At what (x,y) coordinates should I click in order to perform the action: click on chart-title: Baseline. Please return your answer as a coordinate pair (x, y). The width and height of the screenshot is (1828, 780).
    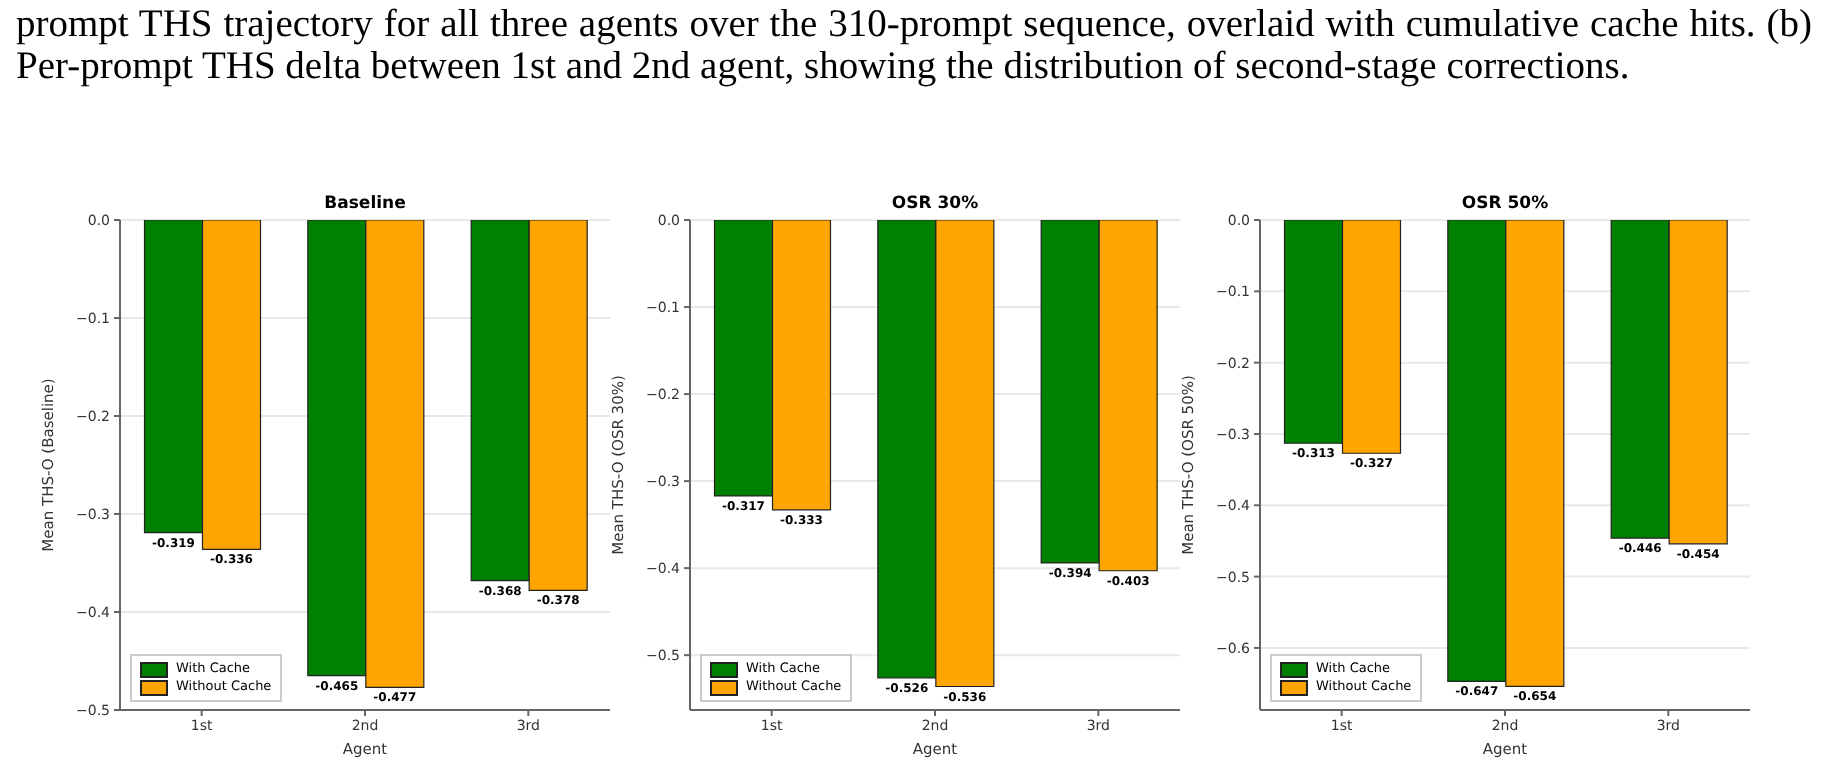
    Looking at the image, I should click on (365, 204).